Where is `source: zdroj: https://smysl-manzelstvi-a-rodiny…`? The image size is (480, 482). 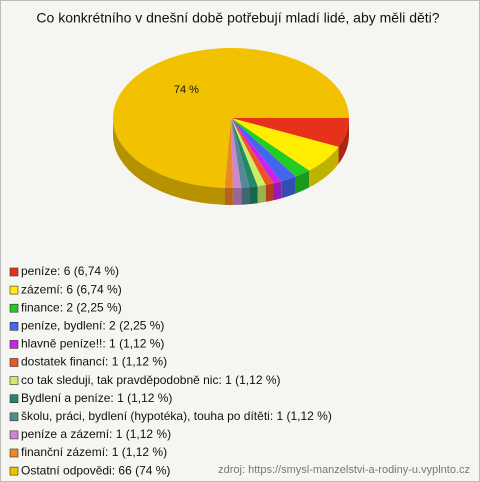
source: zdroj: https://smysl-manzelstvi-a-rodiny… is located at coordinates (344, 470).